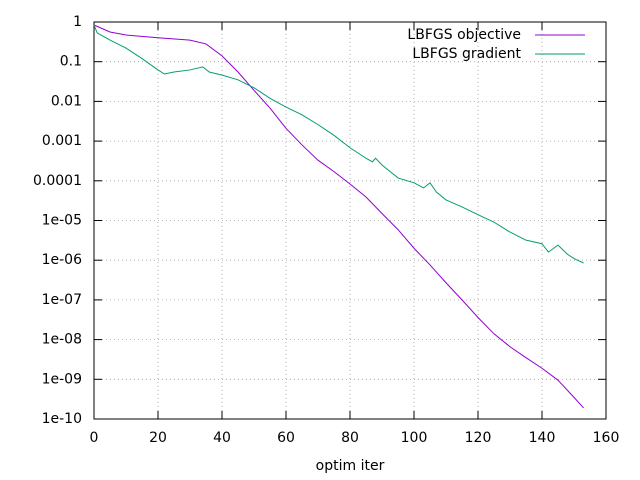 The image size is (640, 480). I want to click on y-tick-label: 1e-06, so click(62, 260).